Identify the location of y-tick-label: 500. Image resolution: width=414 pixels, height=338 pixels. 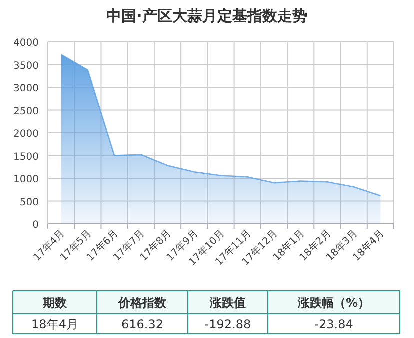
(29, 202).